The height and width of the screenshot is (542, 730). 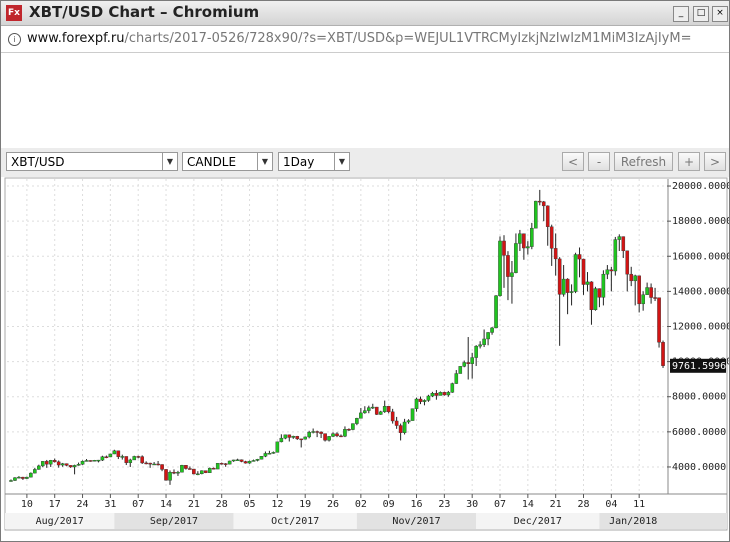 I want to click on month-label: Oct/2017, so click(x=295, y=521).